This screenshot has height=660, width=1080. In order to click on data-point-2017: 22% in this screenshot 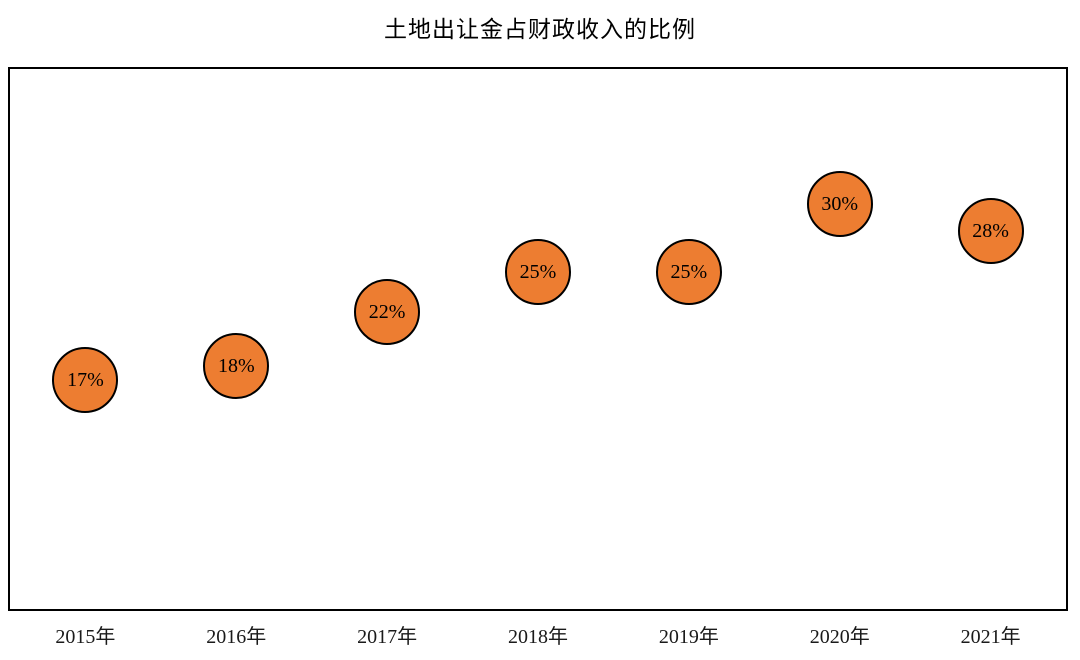, I will do `click(387, 312)`.